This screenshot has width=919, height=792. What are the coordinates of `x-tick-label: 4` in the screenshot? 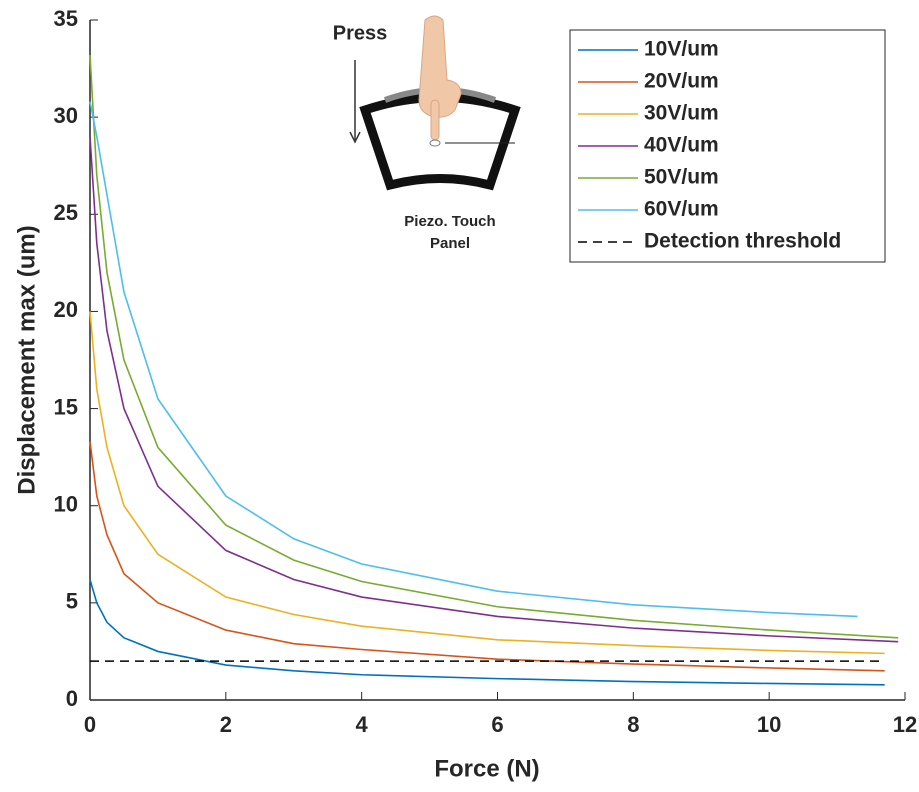 It's located at (362, 724).